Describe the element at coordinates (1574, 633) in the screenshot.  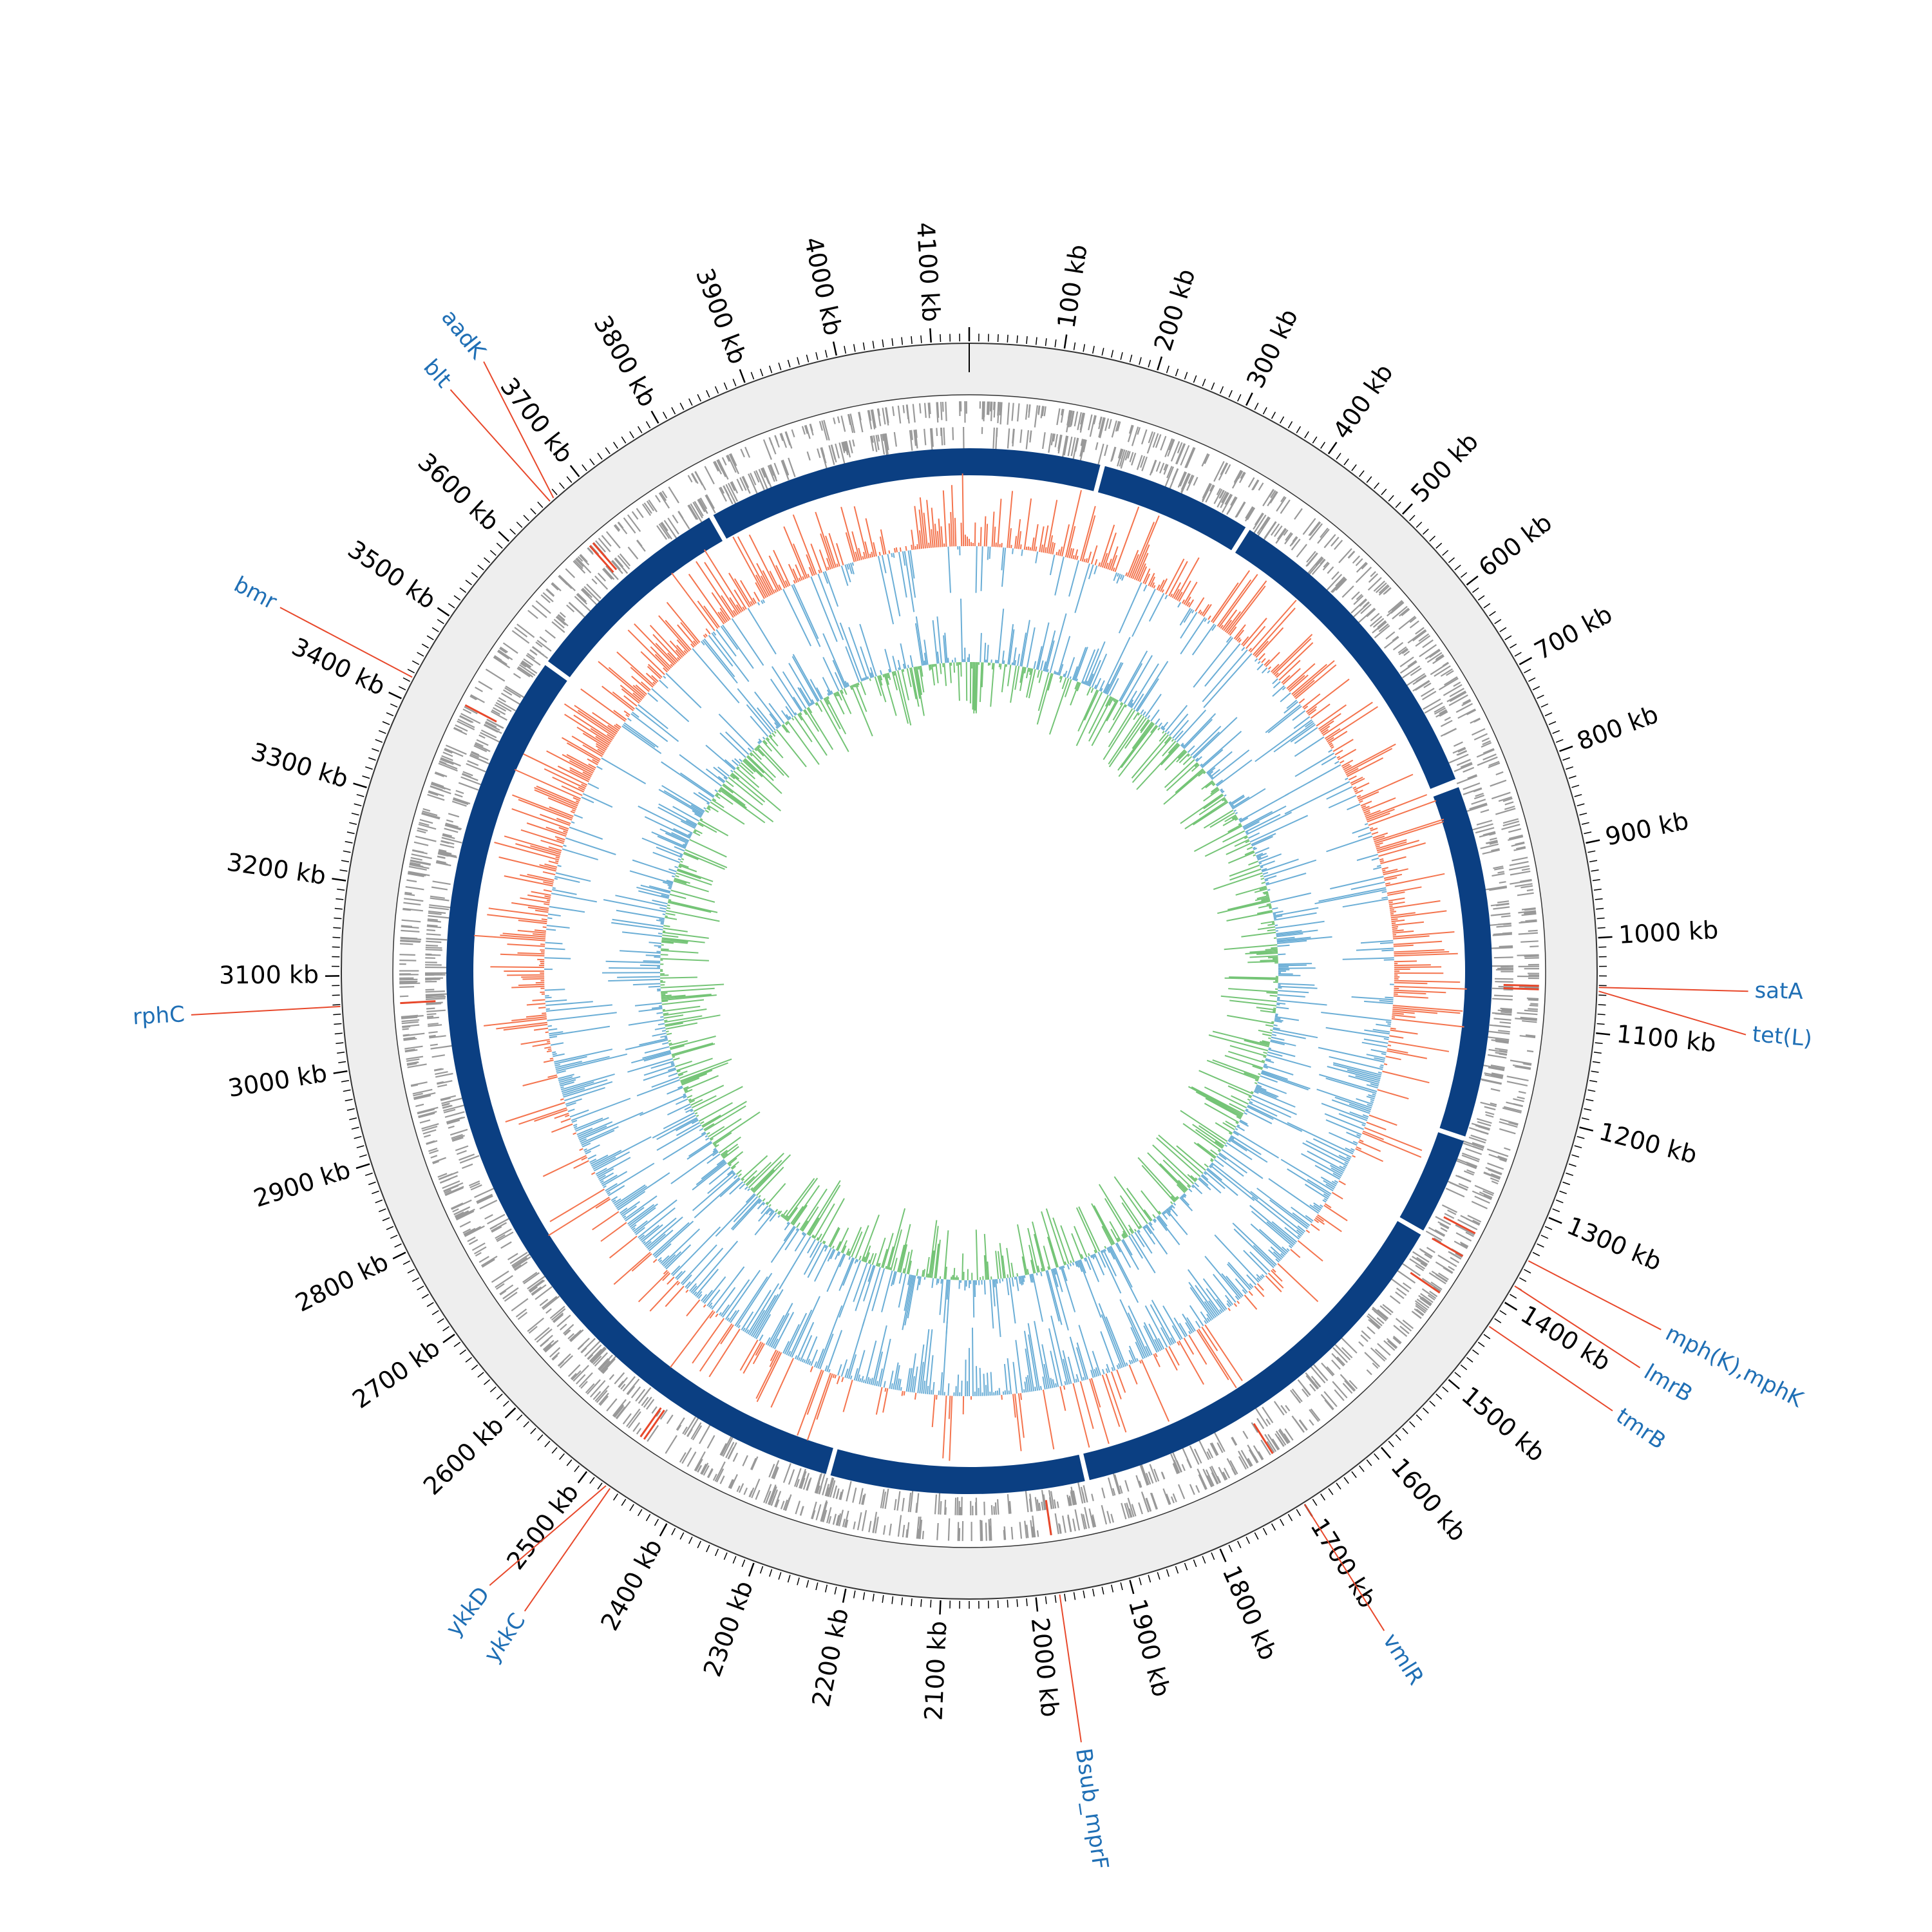
I see `tick-label: 700 kb` at that location.